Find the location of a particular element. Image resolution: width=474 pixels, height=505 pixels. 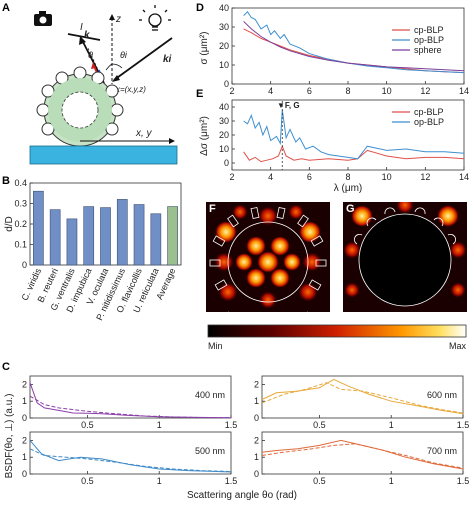

panel-c-label: C is located at coordinates (6, 367).